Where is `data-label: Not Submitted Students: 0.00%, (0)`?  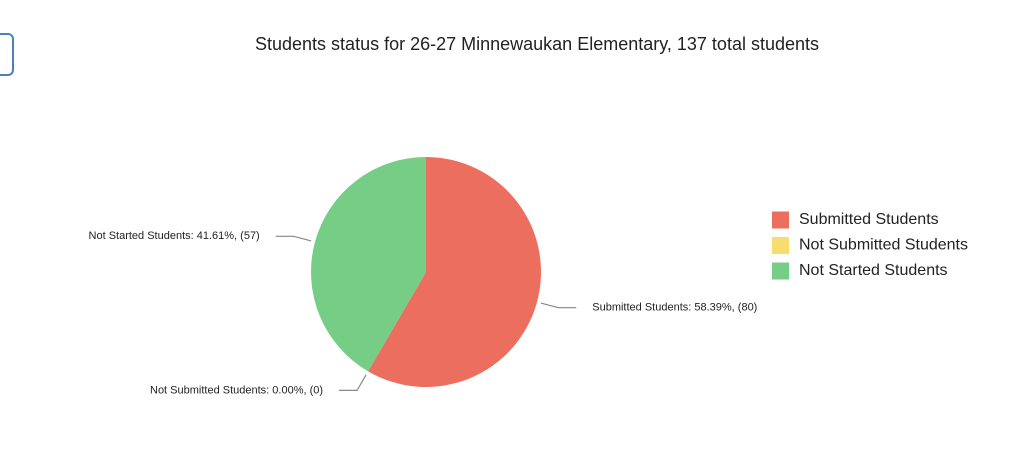
data-label: Not Submitted Students: 0.00%, (0) is located at coordinates (236, 390).